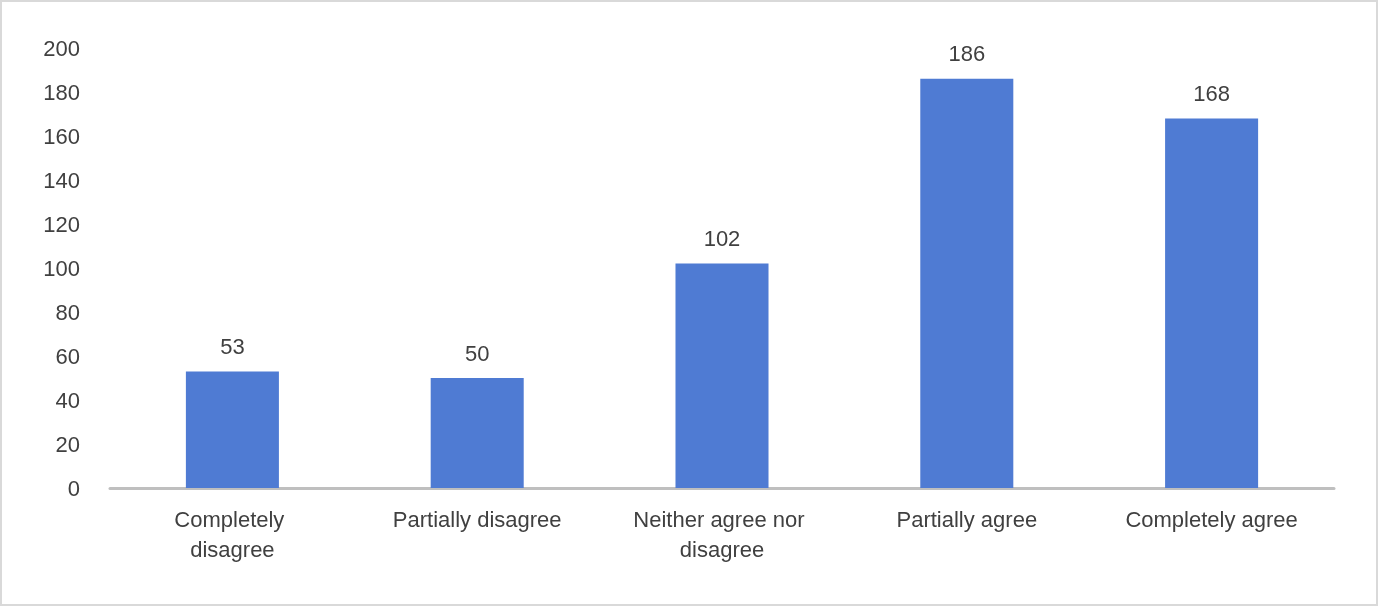 The image size is (1378, 606). Describe the element at coordinates (1211, 519) in the screenshot. I see `x-tick-label: Completely agree` at that location.